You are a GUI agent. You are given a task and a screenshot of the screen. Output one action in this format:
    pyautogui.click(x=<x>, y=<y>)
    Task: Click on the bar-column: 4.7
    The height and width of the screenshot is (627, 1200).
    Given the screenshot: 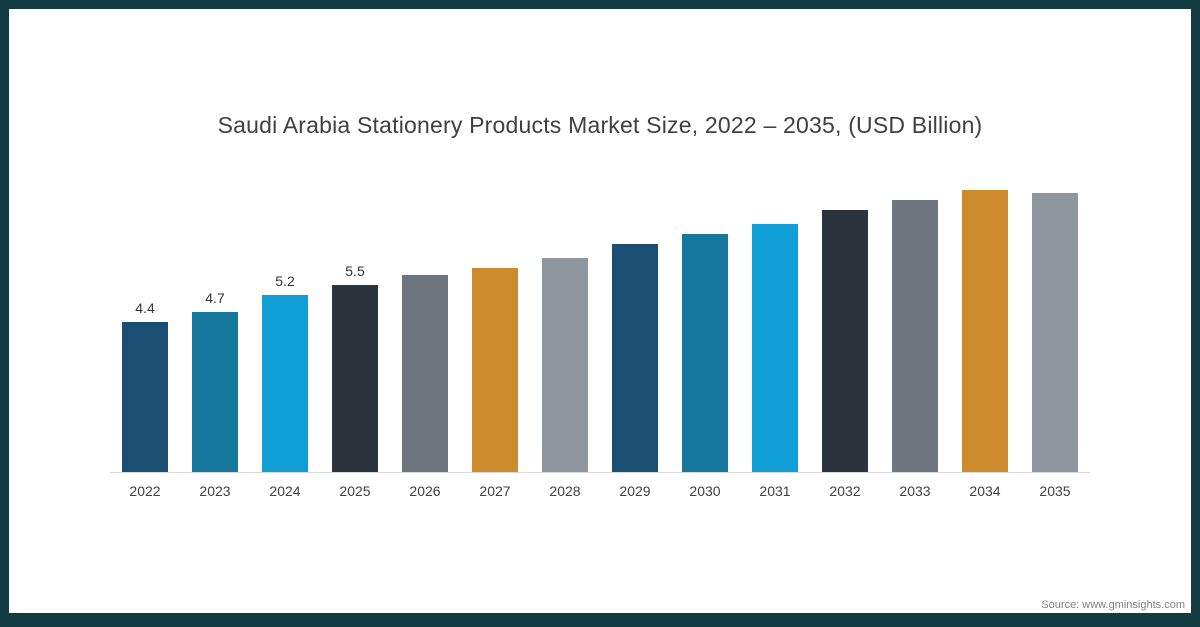 What is the action you would take?
    pyautogui.click(x=215, y=381)
    